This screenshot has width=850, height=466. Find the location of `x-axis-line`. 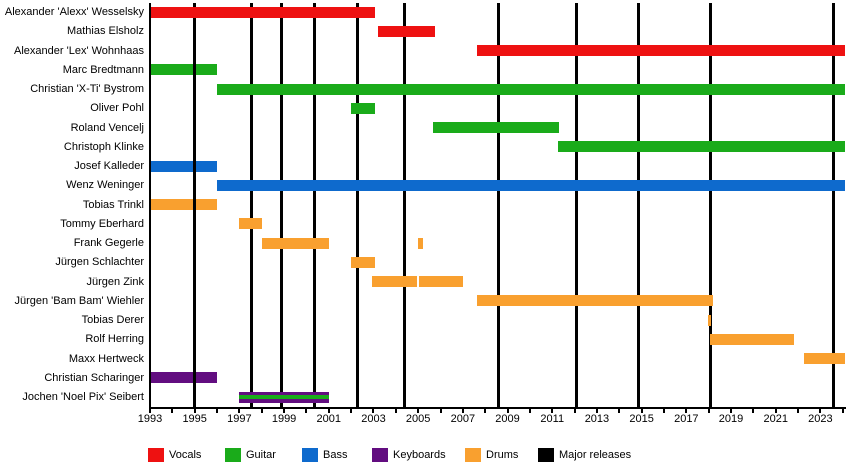

x-axis-line is located at coordinates (497, 408).